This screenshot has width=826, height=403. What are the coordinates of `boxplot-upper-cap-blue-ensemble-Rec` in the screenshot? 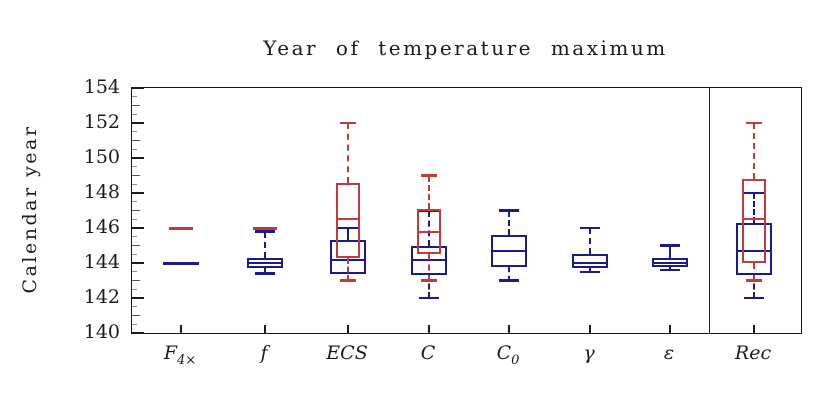 It's located at (754, 193).